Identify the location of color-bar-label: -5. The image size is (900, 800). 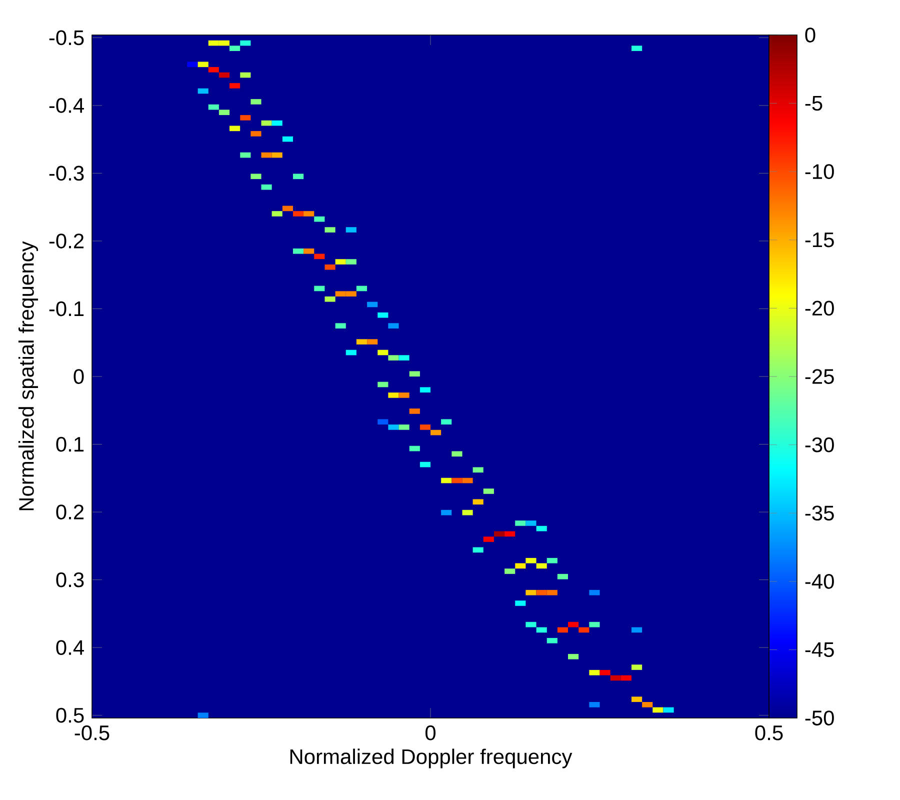
(813, 103).